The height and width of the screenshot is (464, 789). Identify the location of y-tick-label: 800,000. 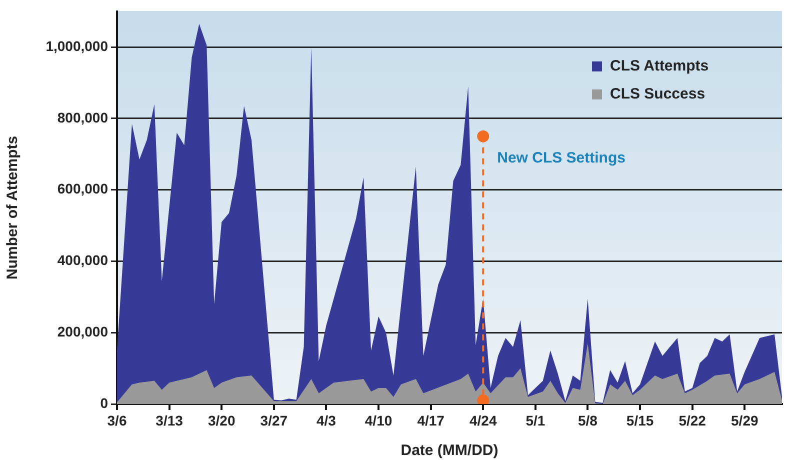
(82, 117).